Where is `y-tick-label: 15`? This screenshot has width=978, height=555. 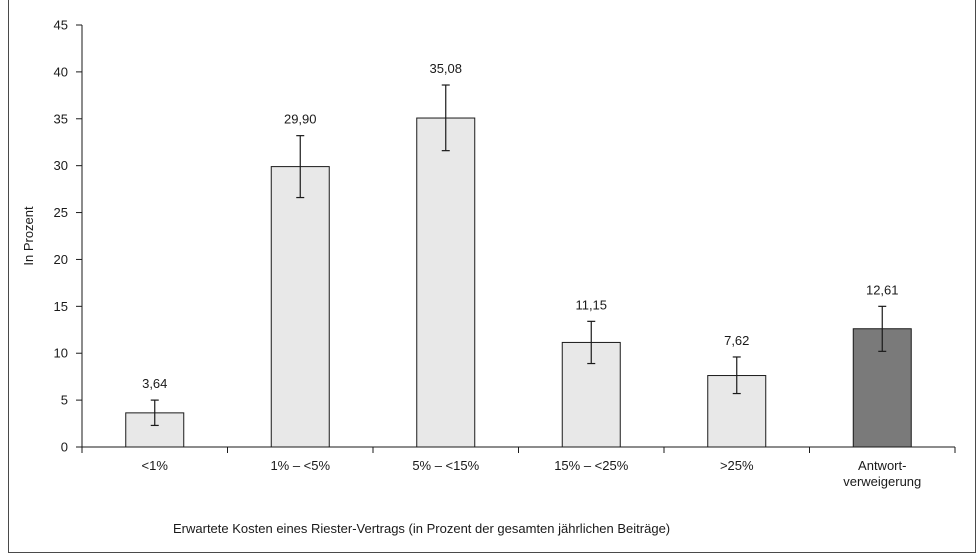 y-tick-label: 15 is located at coordinates (61, 306).